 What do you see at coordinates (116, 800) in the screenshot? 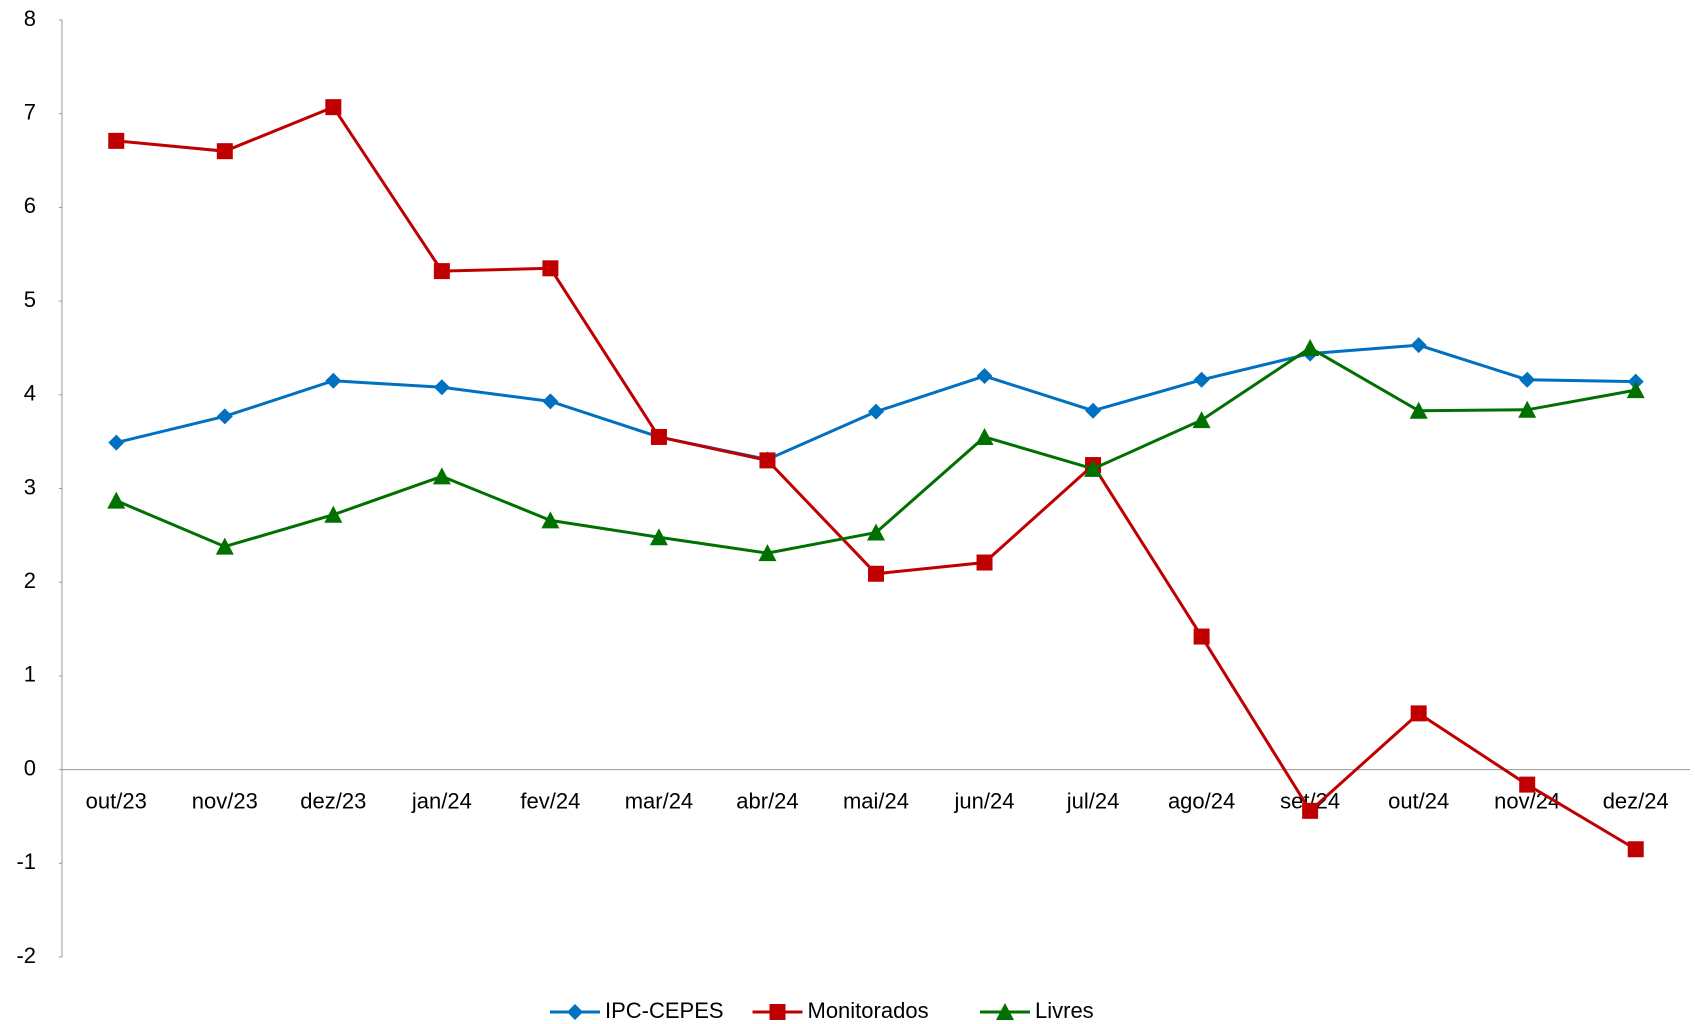
I see `x-tick-label: out/23` at bounding box center [116, 800].